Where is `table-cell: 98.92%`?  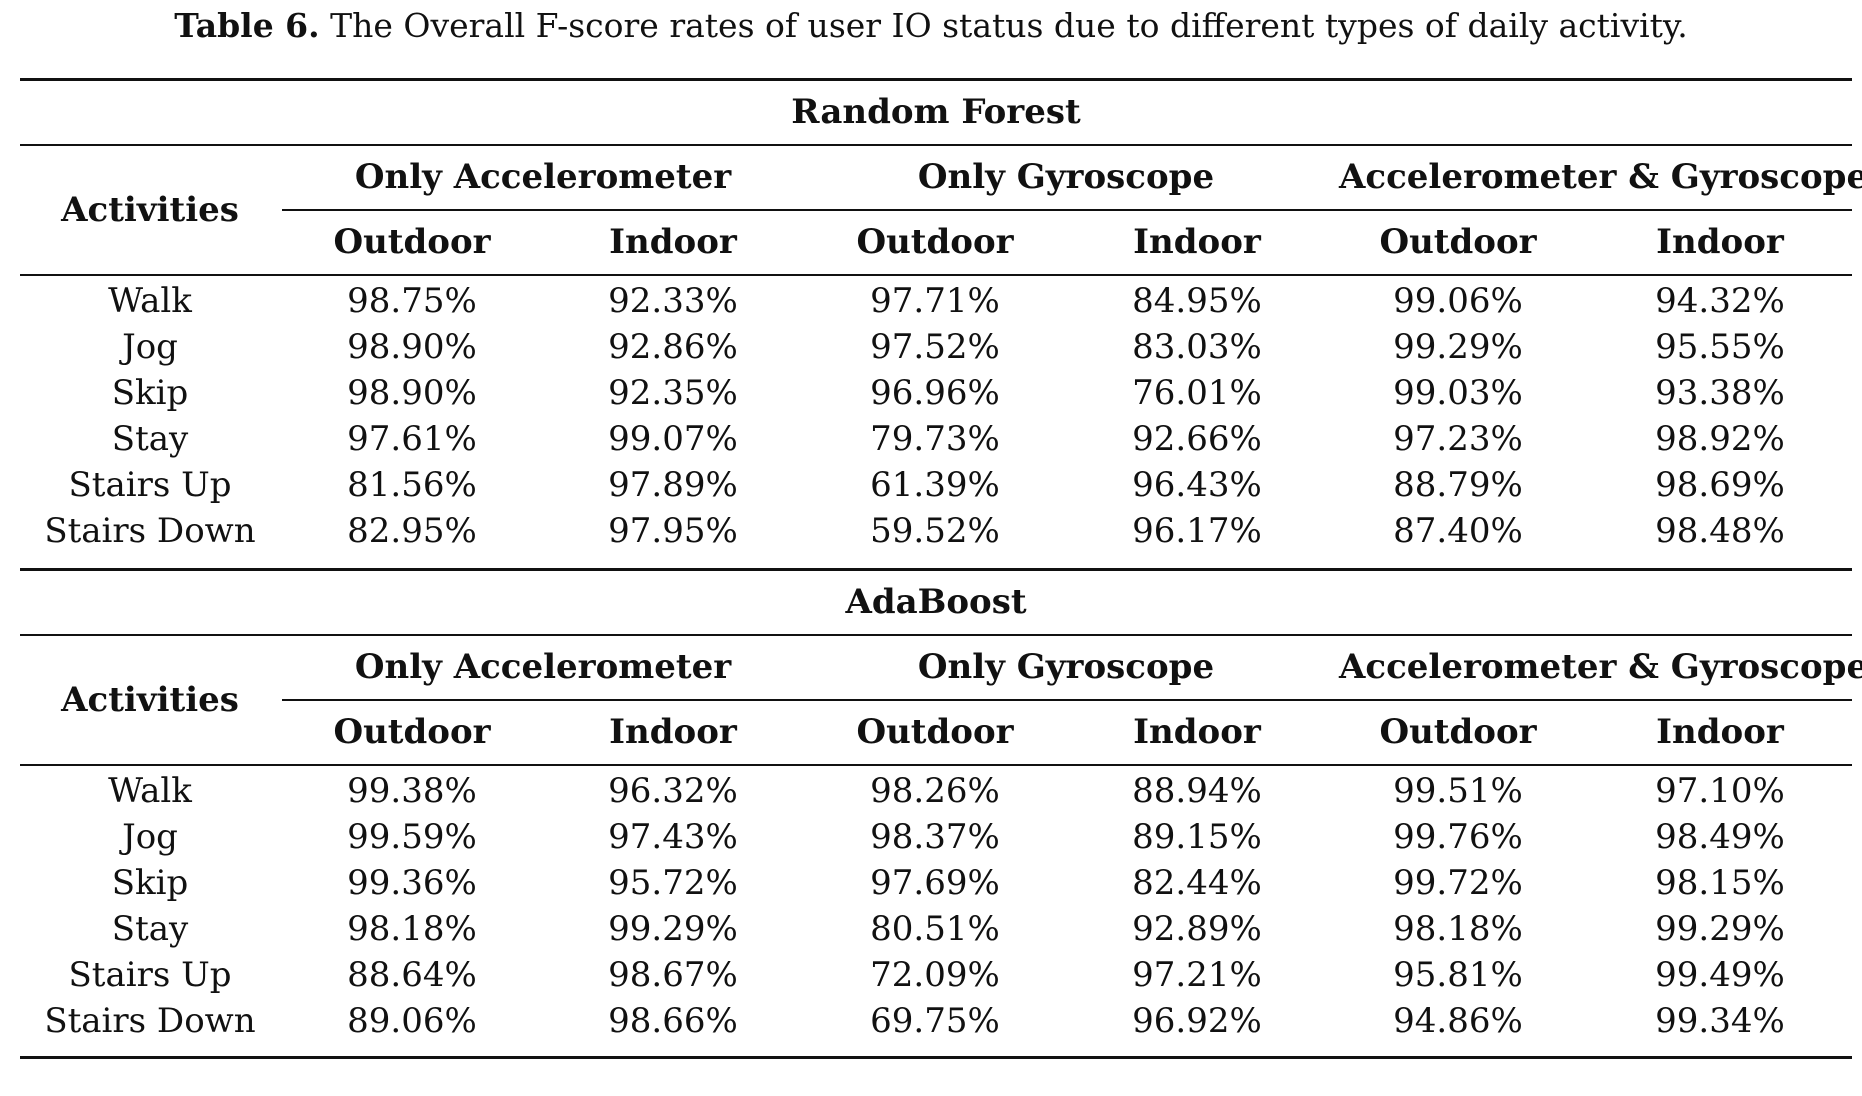 table-cell: 98.92% is located at coordinates (1720, 439).